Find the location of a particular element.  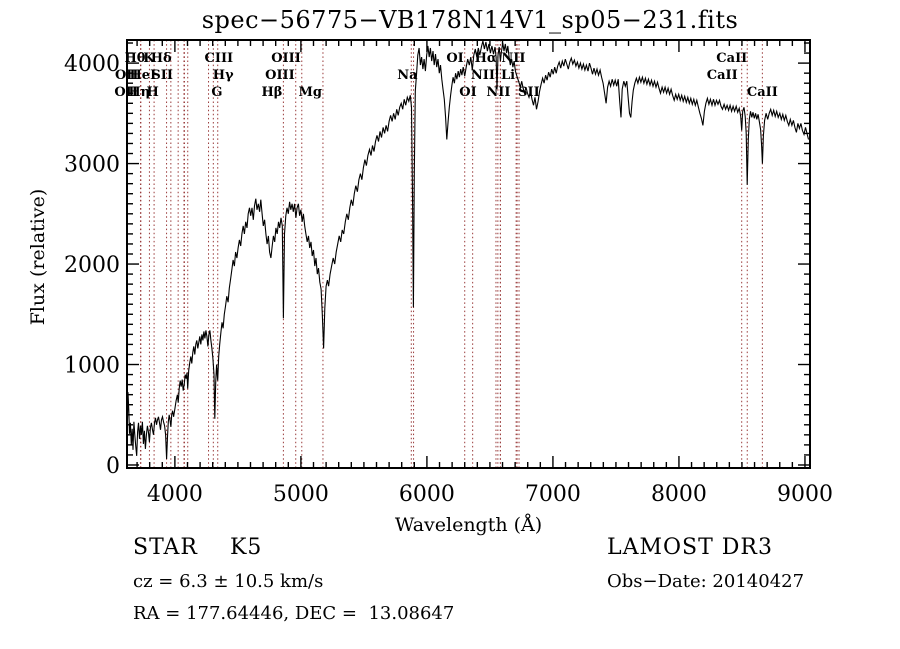

x-tick-label: 8000 is located at coordinates (679, 494).